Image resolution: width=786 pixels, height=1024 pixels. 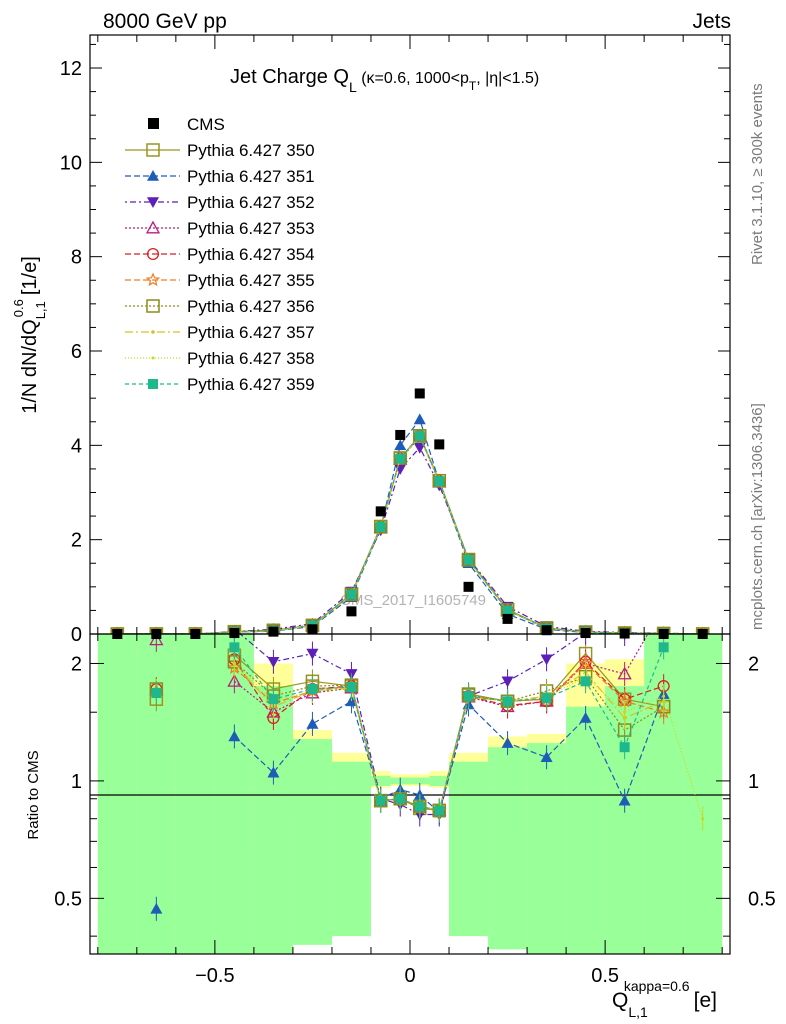 What do you see at coordinates (76, 635) in the screenshot?
I see `main-y-tick-label: 0` at bounding box center [76, 635].